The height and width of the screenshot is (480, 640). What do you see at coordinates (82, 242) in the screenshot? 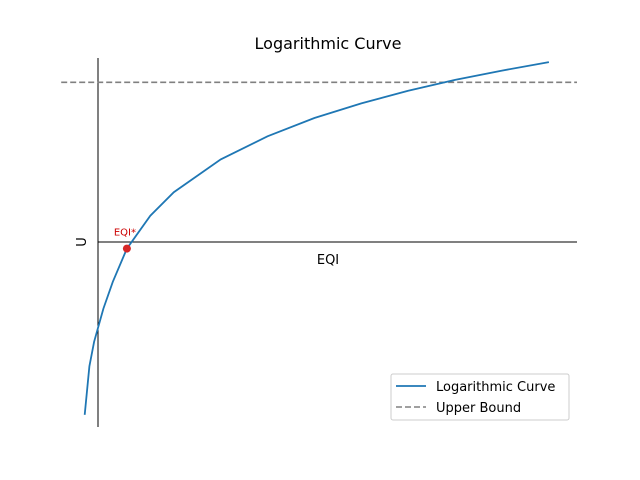
I see `y-axis-label: U` at bounding box center [82, 242].